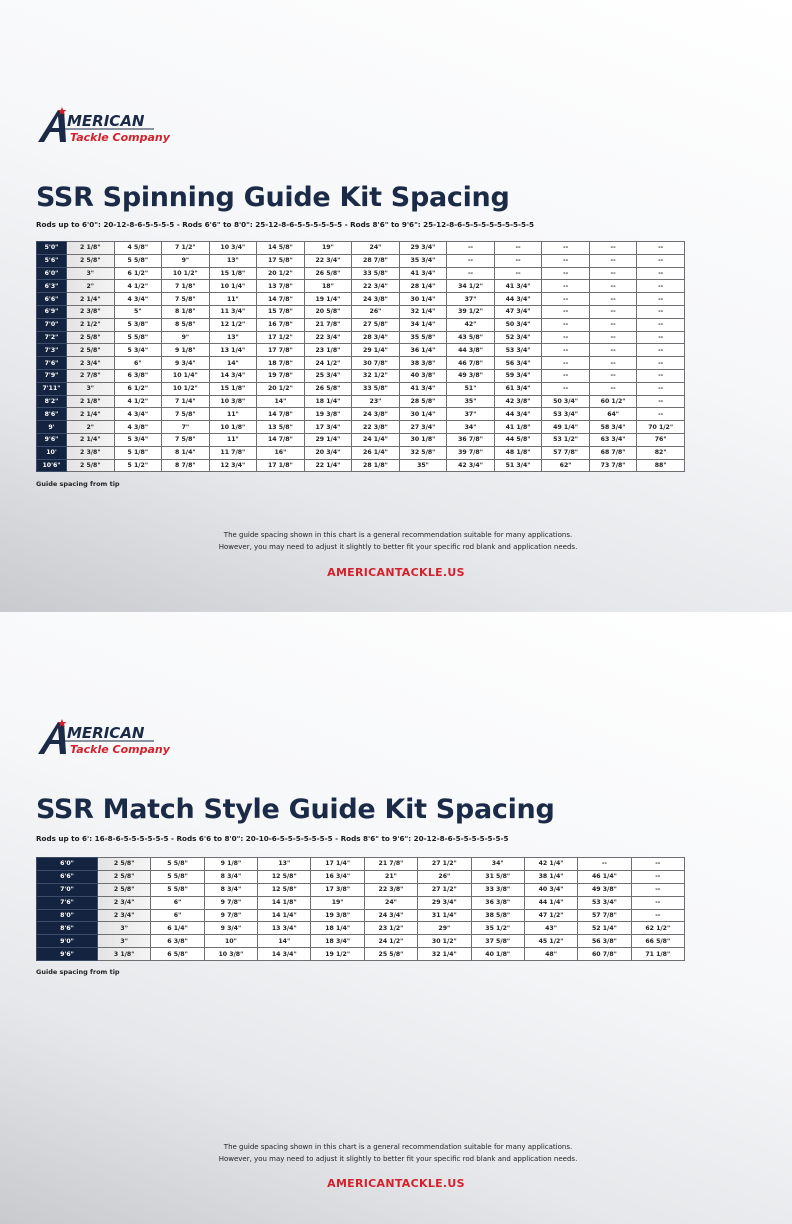  I want to click on guide-spacing-cell: 25 3/4", so click(328, 375).